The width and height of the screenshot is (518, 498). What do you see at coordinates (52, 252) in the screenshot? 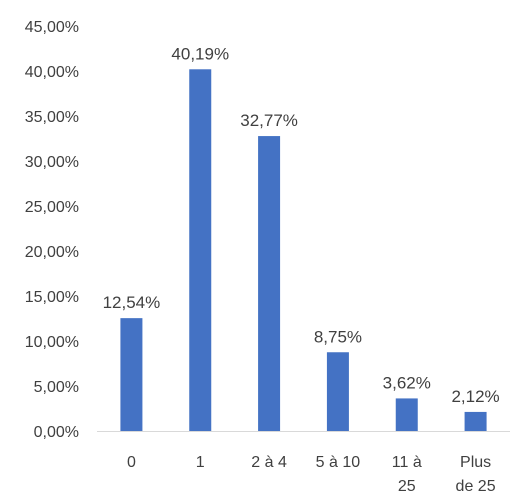
I see `y-tick-label: 20,00%` at bounding box center [52, 252].